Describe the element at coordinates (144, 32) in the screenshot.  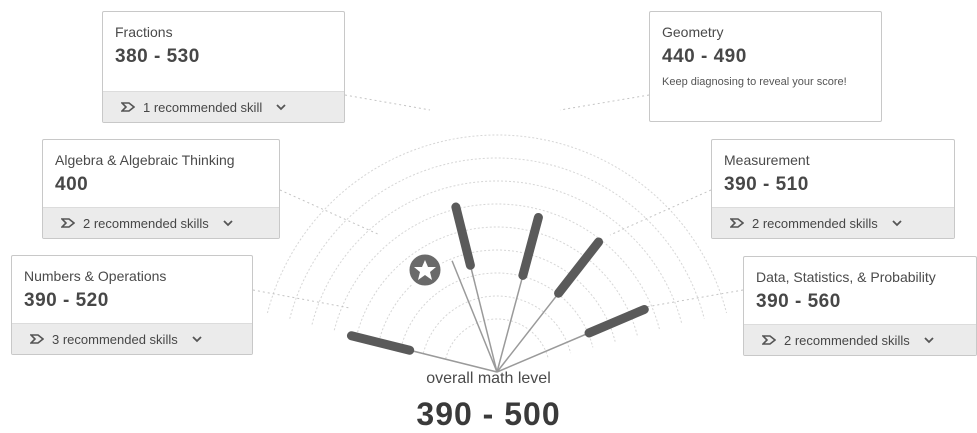
I see `category-title: Fractions` at that location.